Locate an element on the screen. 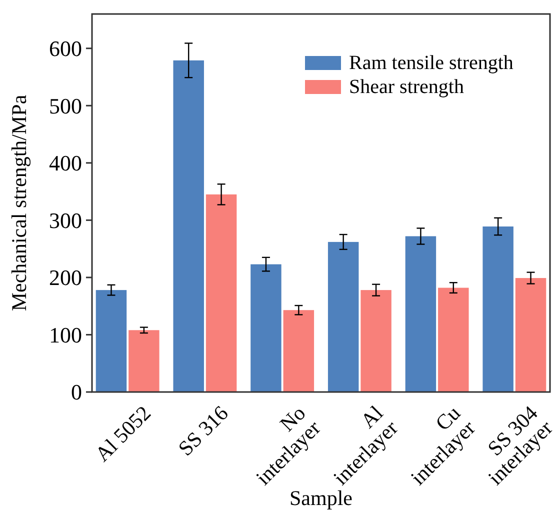 Image resolution: width=556 pixels, height=512 pixels. x-axis-title: Sample is located at coordinates (321, 498).